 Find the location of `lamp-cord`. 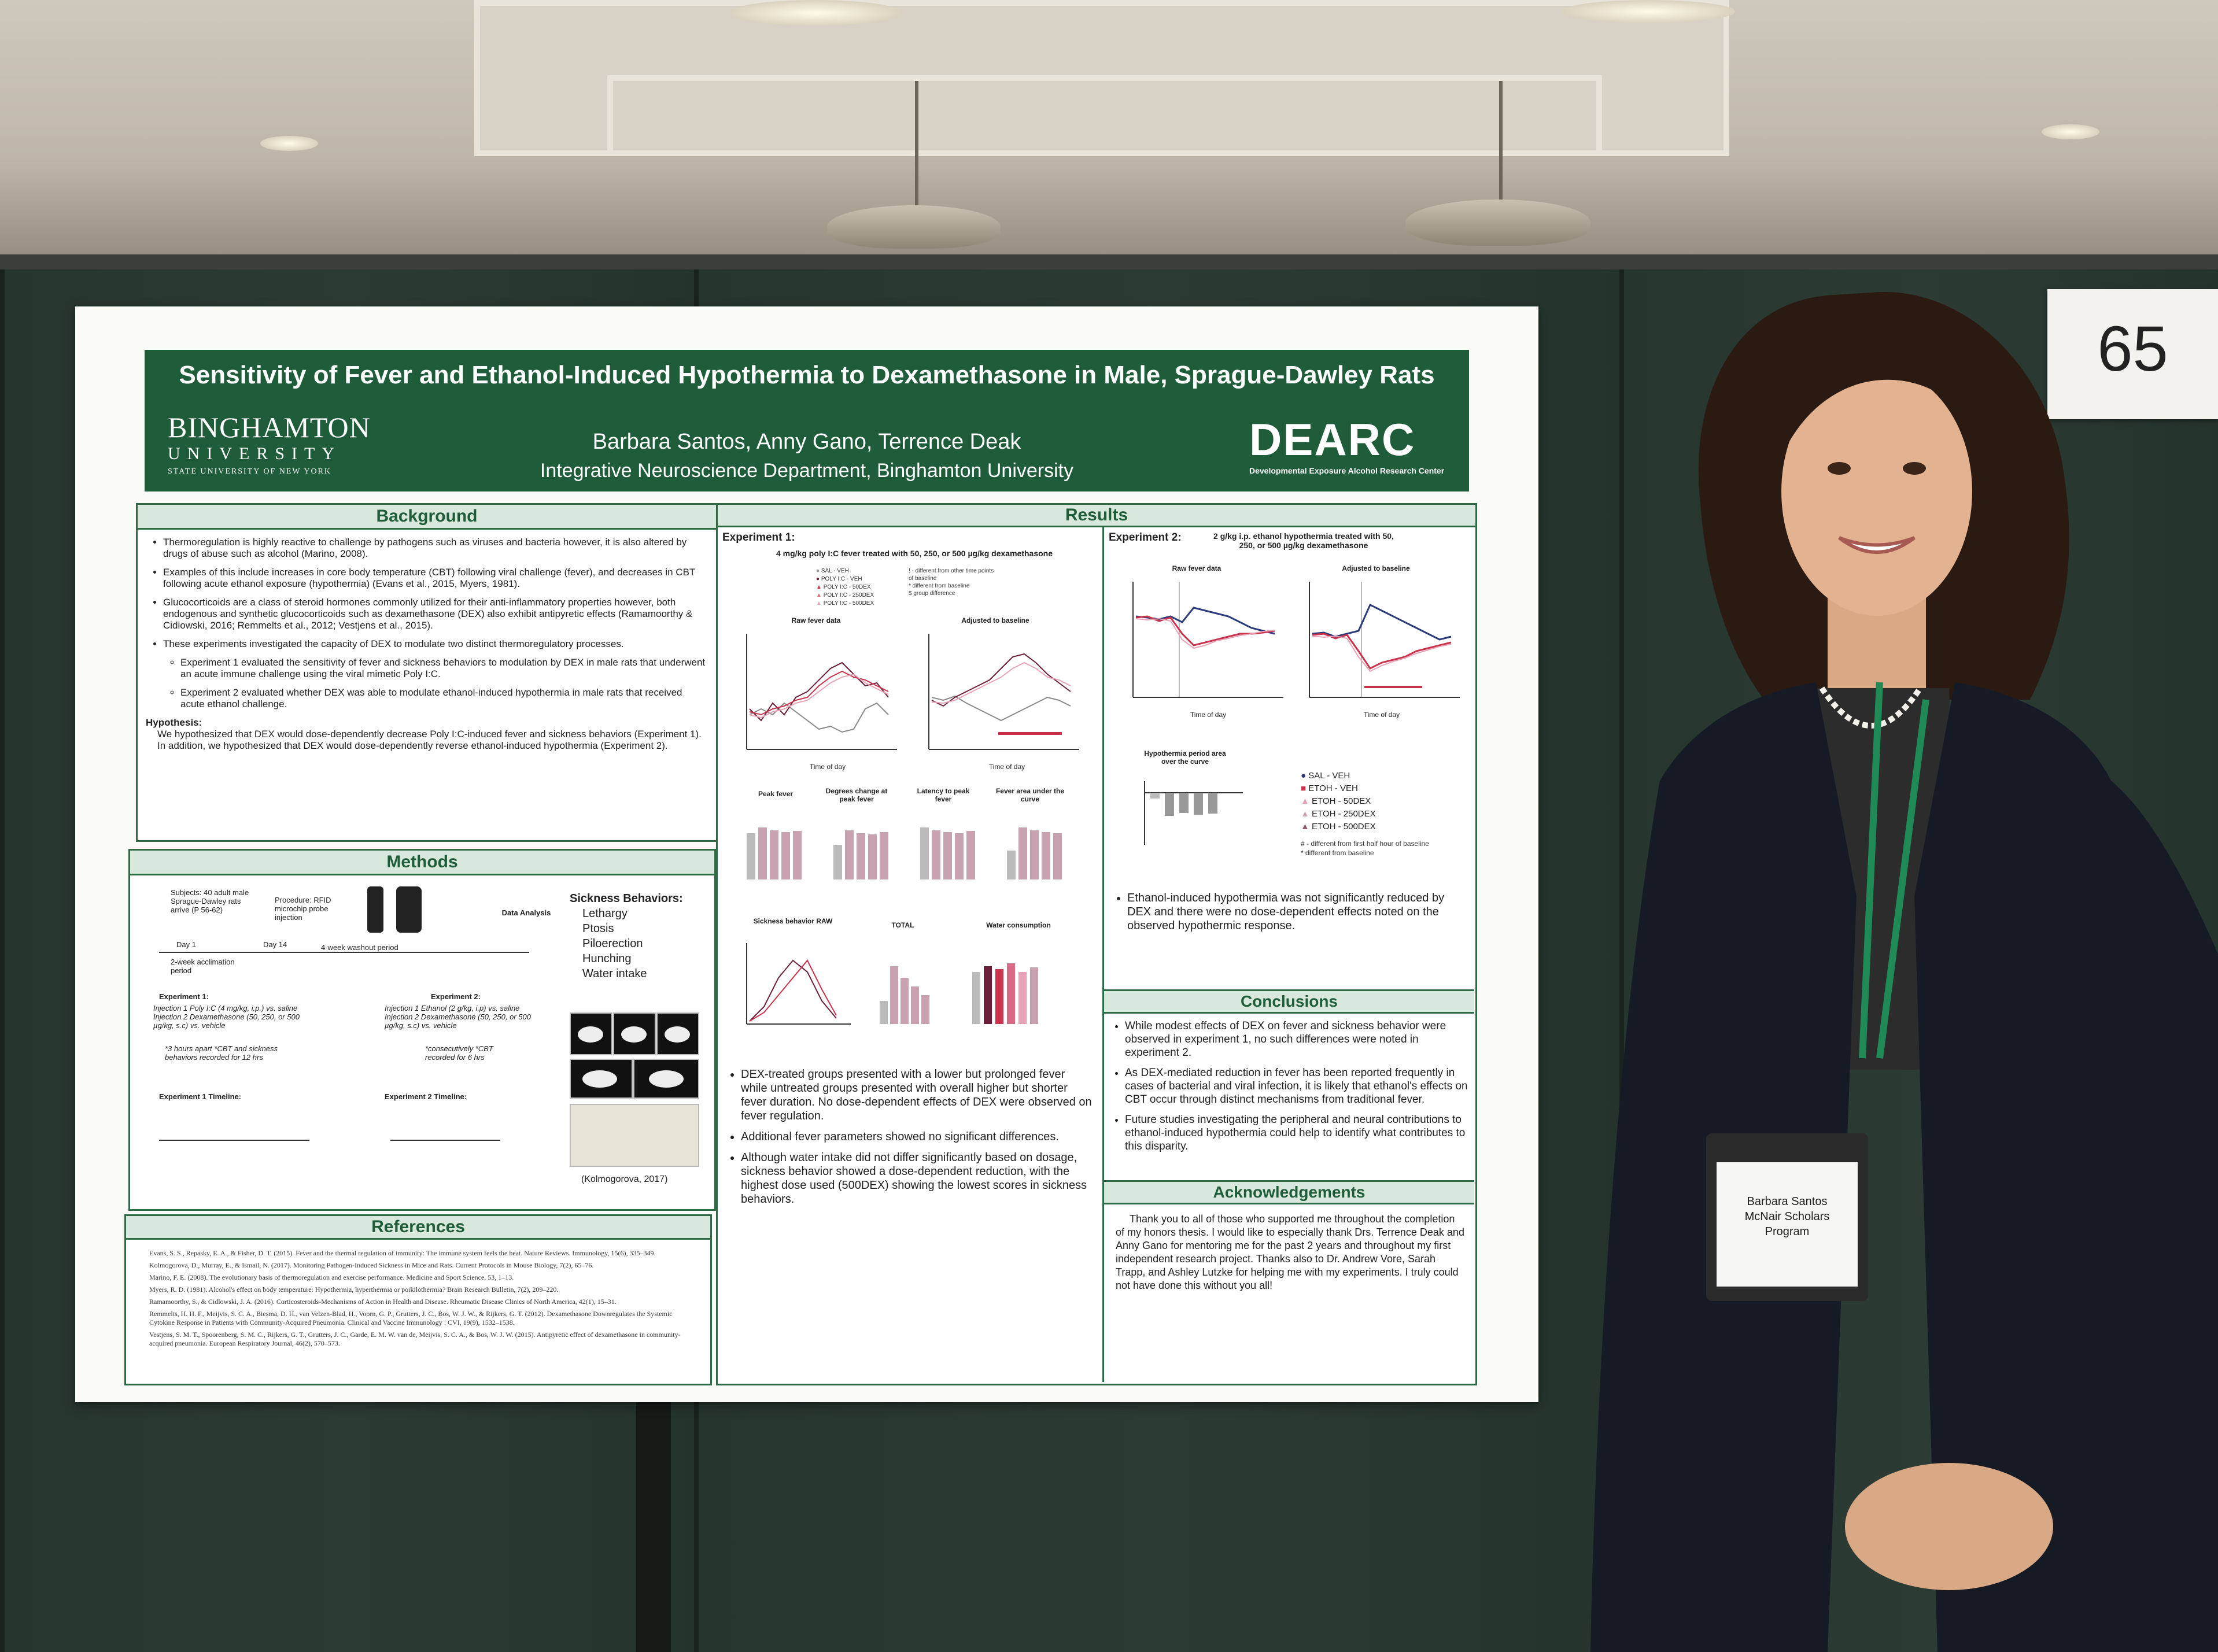

lamp-cord is located at coordinates (916, 144).